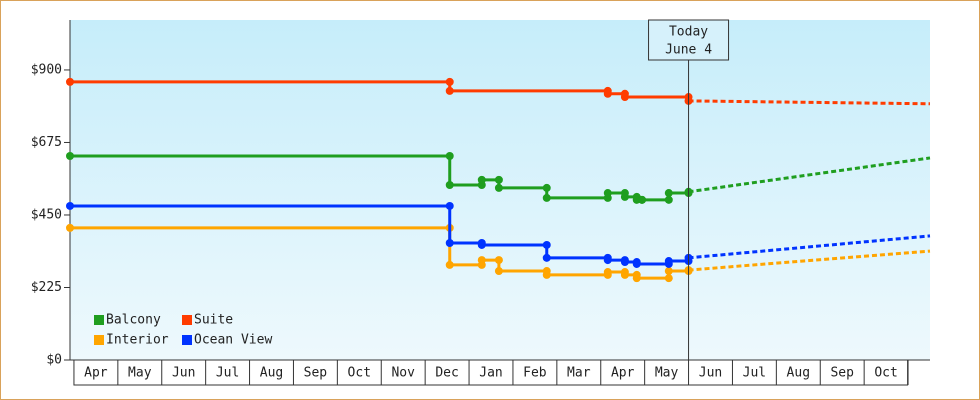  Describe the element at coordinates (137, 340) in the screenshot. I see `legend-label: Interior` at that location.